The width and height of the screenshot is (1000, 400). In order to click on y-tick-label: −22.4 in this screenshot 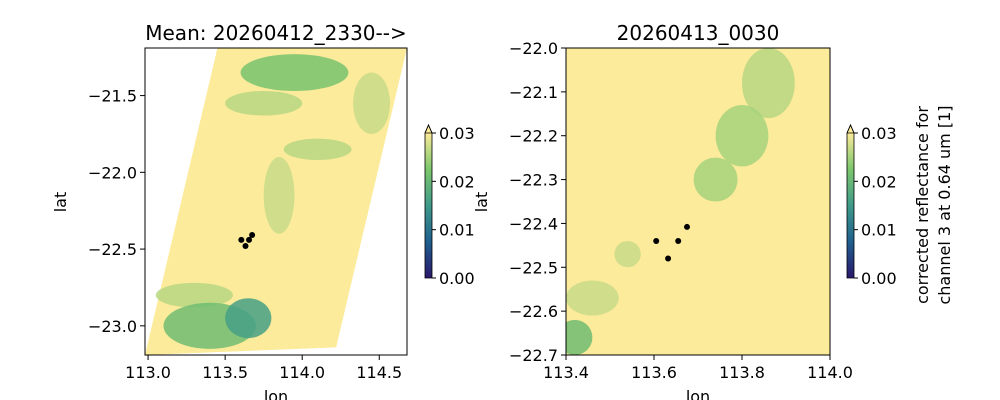, I will do `click(533, 223)`.